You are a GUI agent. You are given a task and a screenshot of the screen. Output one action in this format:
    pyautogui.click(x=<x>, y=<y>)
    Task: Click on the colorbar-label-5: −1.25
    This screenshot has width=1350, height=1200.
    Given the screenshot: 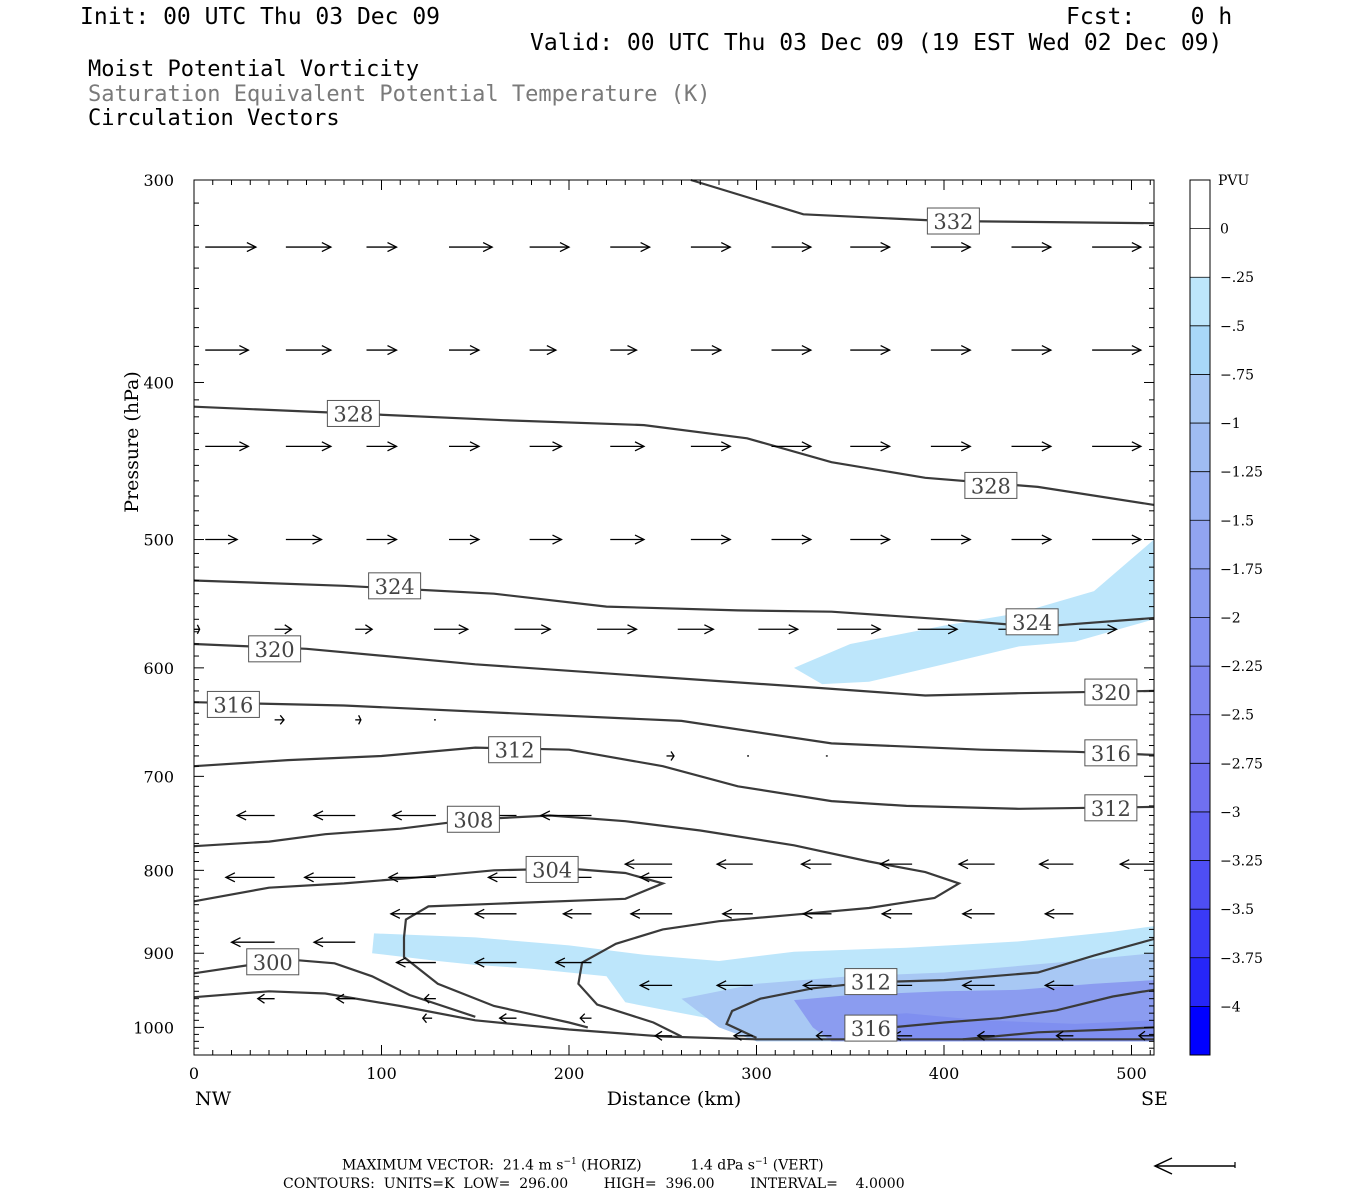 What is the action you would take?
    pyautogui.click(x=1241, y=473)
    